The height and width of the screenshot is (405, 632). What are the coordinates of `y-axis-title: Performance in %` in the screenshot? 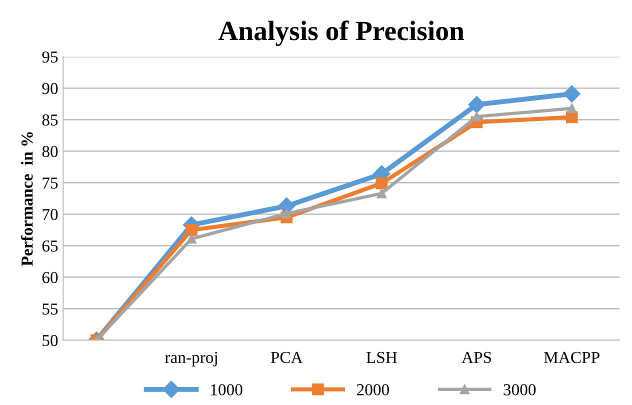 It's located at (26, 199).